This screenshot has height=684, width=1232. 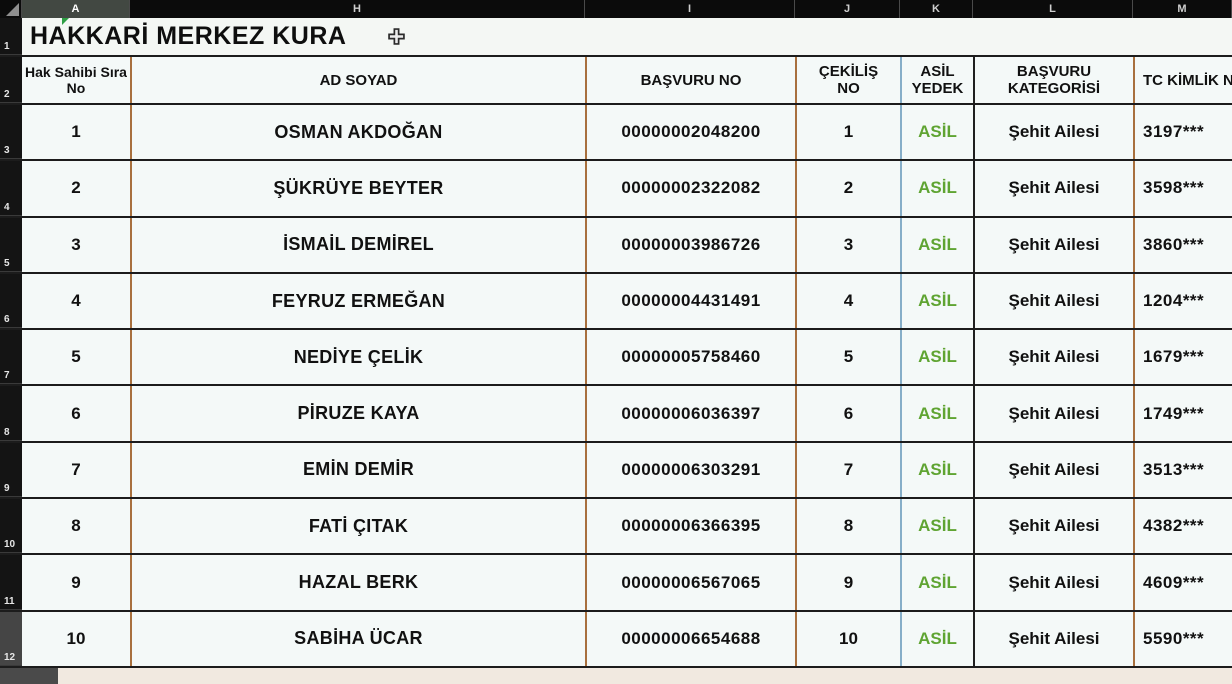 What do you see at coordinates (847, 638) in the screenshot?
I see `cell-cekilis-no: 10` at bounding box center [847, 638].